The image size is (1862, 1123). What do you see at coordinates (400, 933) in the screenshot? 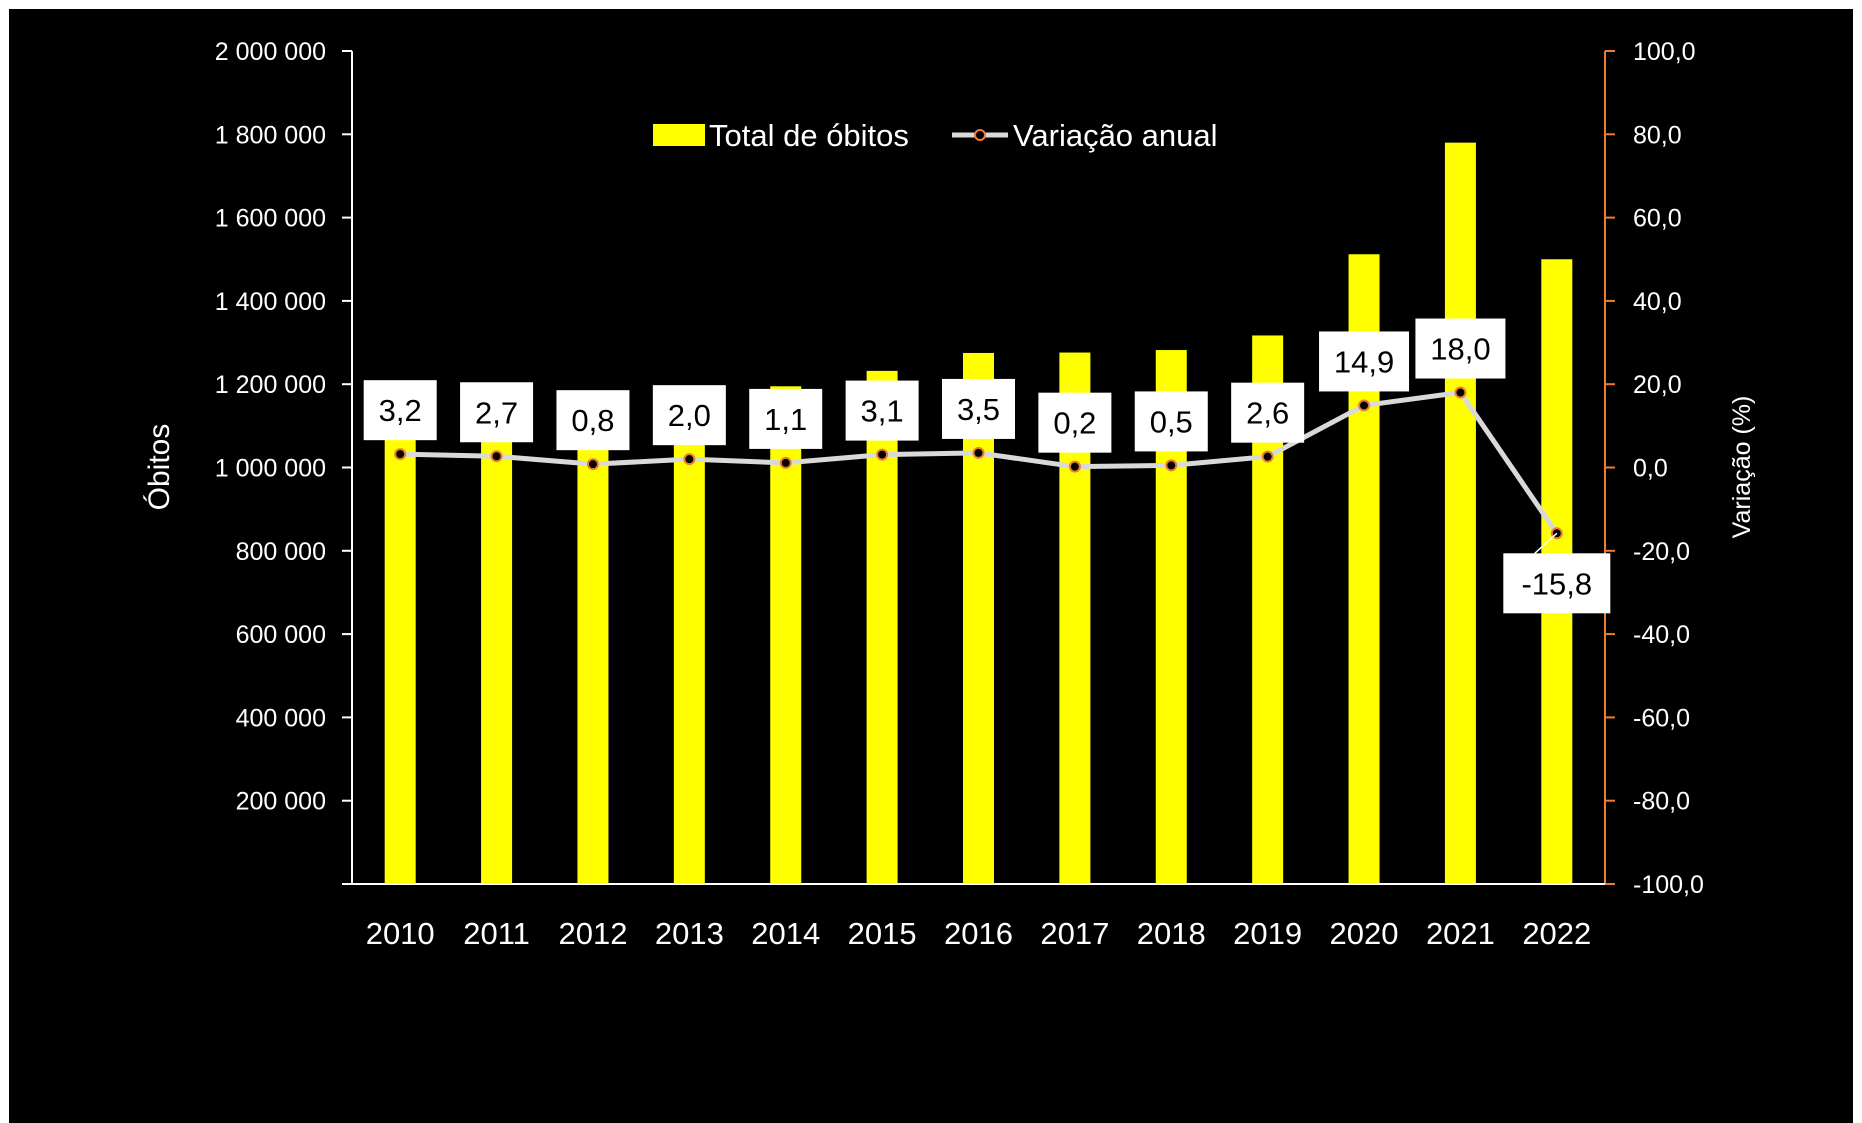
I see `x-tick-label: 2010` at bounding box center [400, 933].